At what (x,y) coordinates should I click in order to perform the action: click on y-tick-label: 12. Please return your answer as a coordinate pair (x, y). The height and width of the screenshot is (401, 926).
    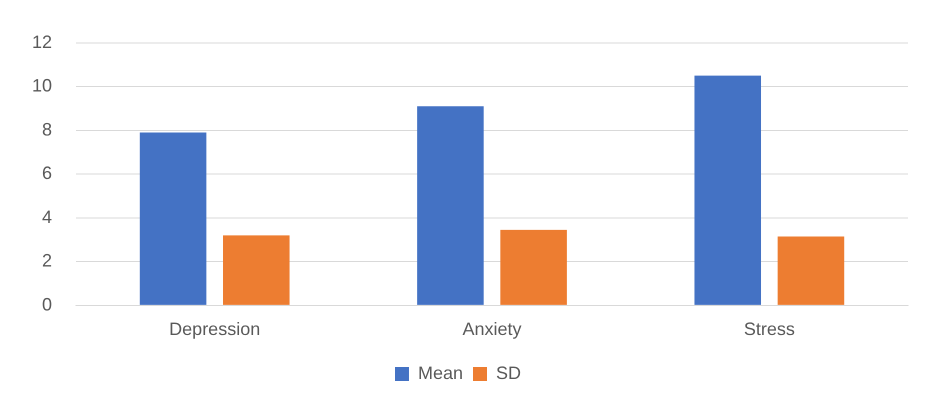
    Looking at the image, I should click on (42, 42).